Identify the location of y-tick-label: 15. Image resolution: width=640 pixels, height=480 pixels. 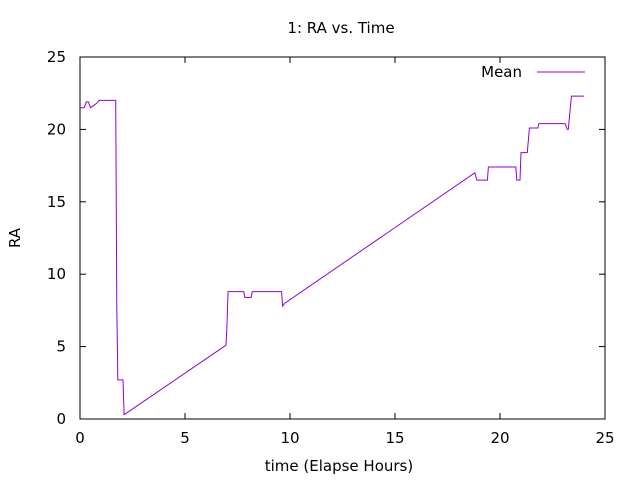
(56, 202).